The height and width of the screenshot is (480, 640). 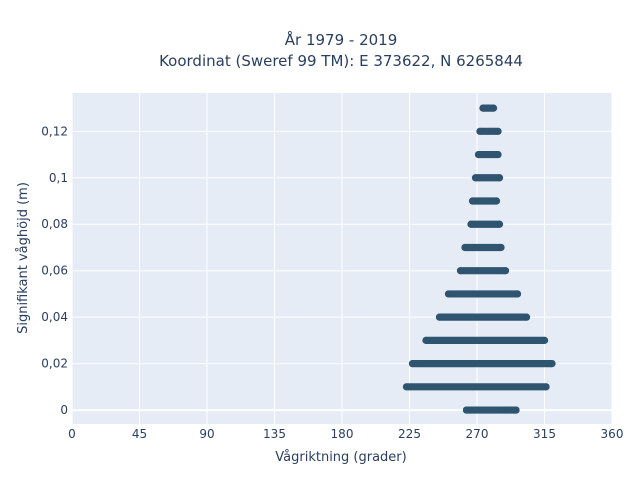 I want to click on x-tick-label: 360, so click(x=612, y=434).